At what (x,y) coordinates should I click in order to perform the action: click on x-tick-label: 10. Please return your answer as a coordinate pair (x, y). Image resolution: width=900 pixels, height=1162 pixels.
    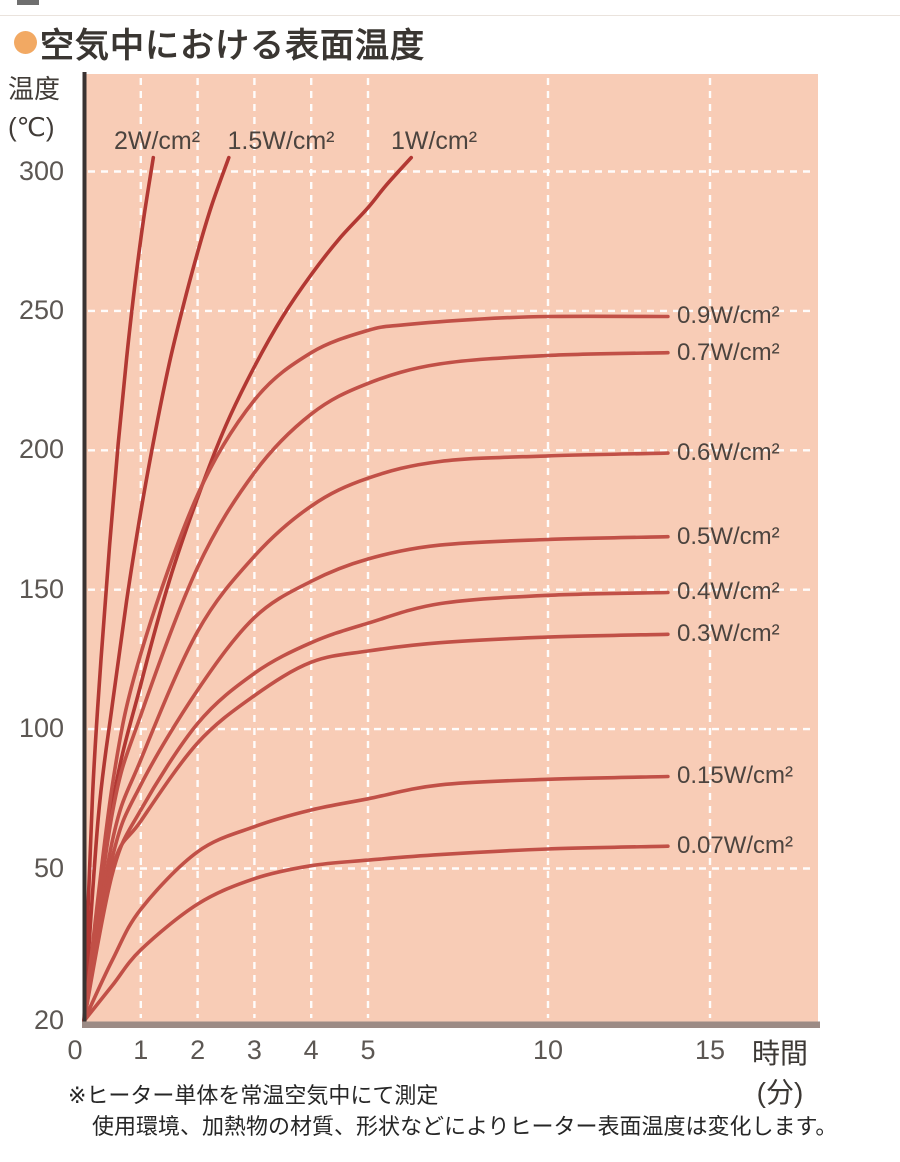
    Looking at the image, I should click on (548, 1050).